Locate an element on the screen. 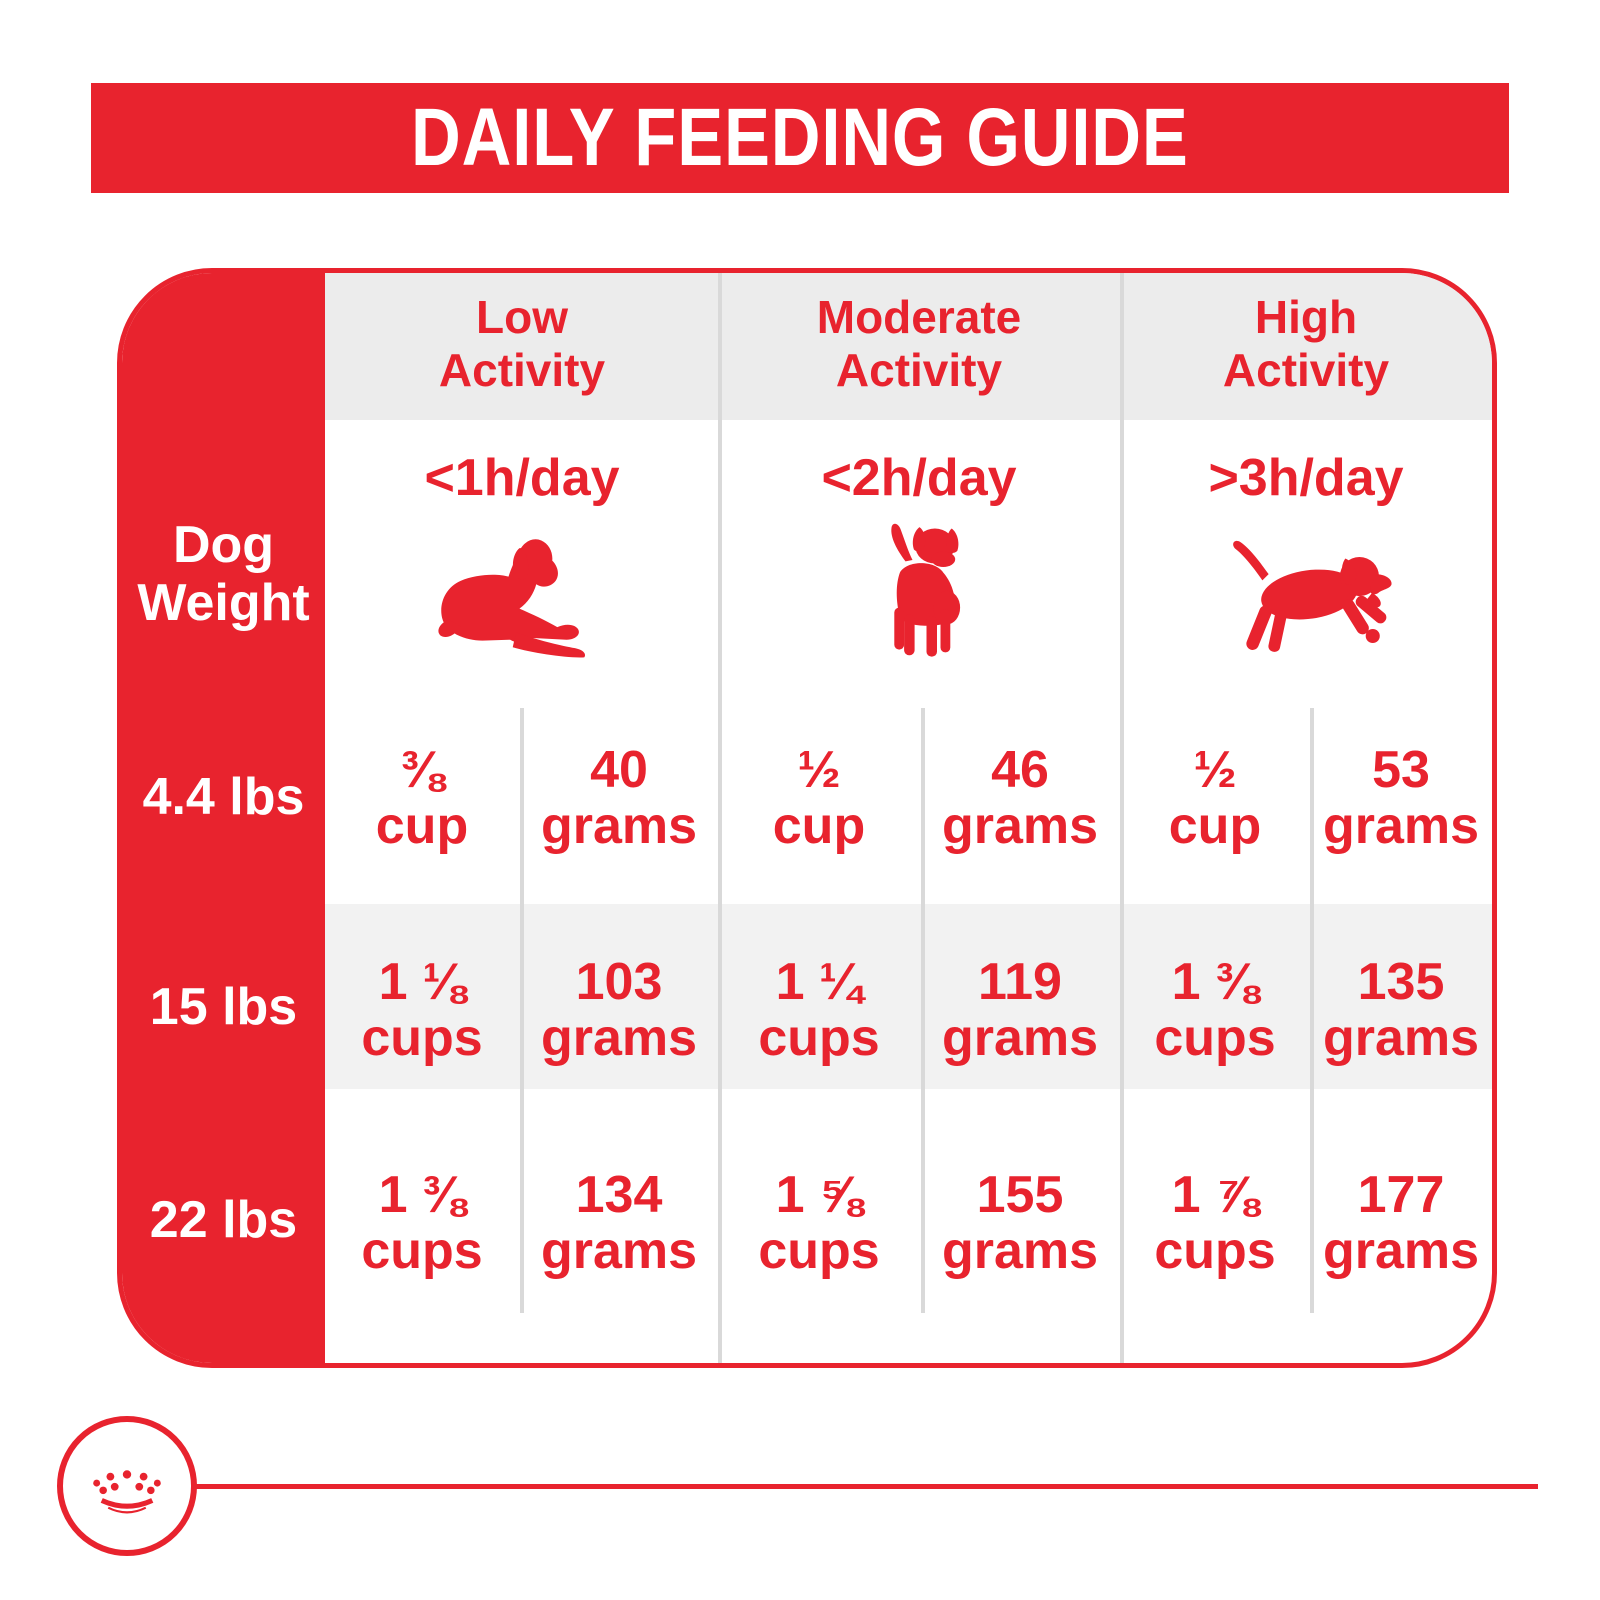 The image size is (1600, 1600). cell-4-4lbs-low-grams: 40 grams is located at coordinates (619, 798).